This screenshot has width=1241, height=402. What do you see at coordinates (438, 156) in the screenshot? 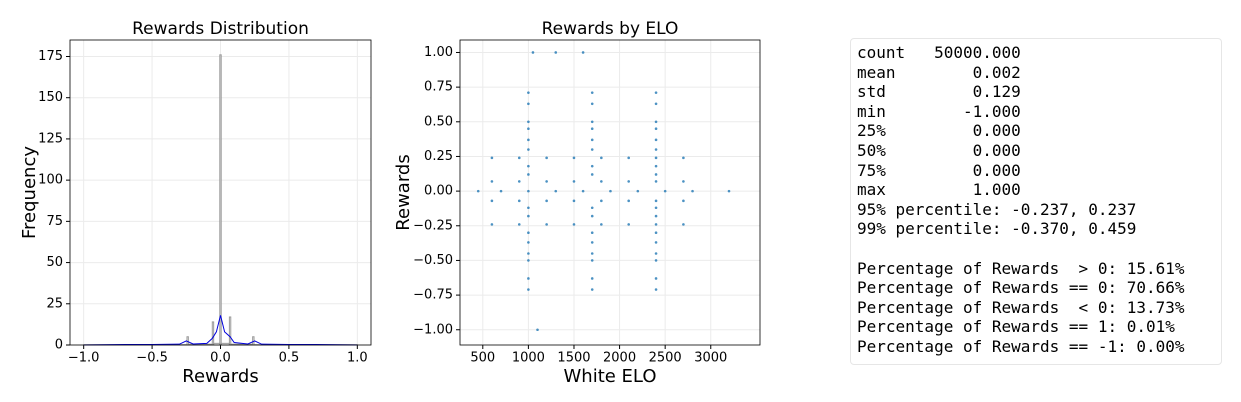
I see `y-tick-label: 0.25` at bounding box center [438, 156].